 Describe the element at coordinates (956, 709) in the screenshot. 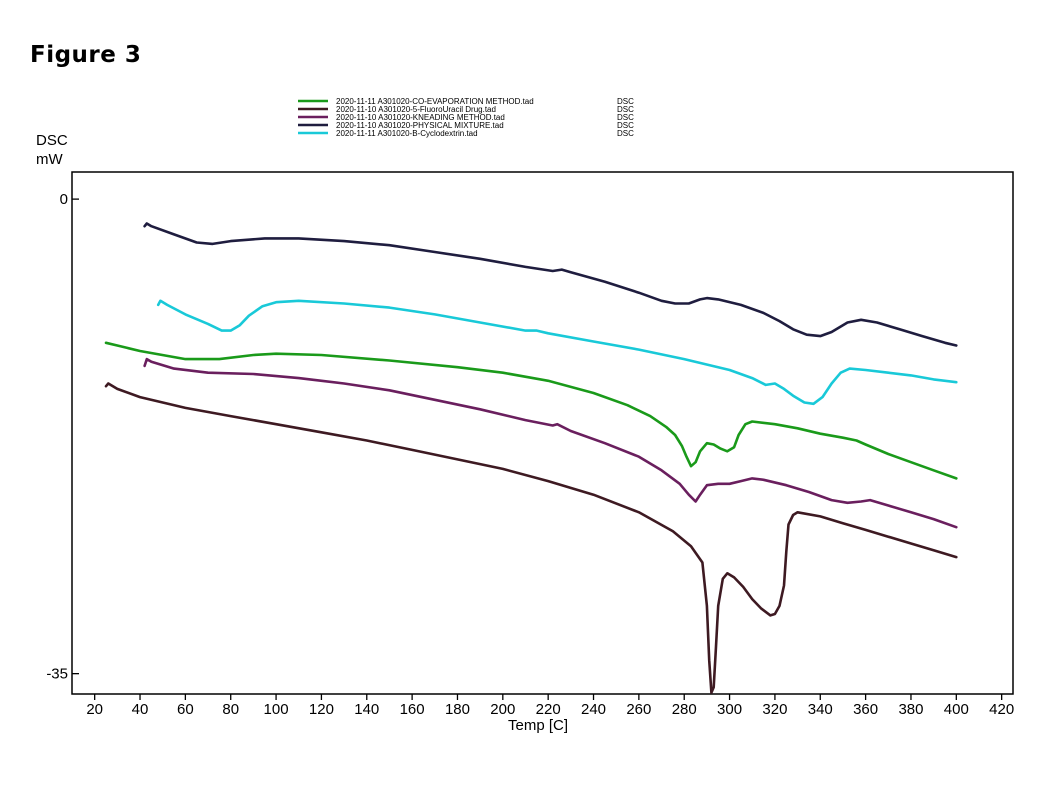

I see `x-tick-label: 400` at that location.